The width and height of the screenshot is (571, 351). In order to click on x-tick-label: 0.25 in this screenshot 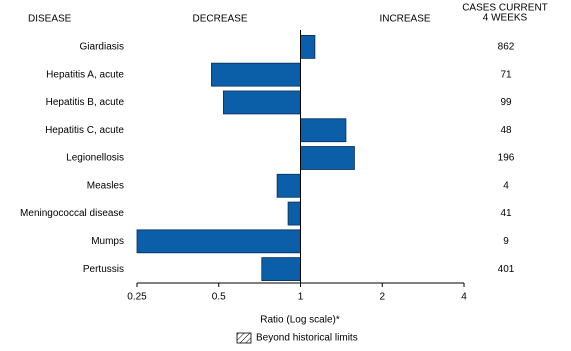, I will do `click(137, 297)`.